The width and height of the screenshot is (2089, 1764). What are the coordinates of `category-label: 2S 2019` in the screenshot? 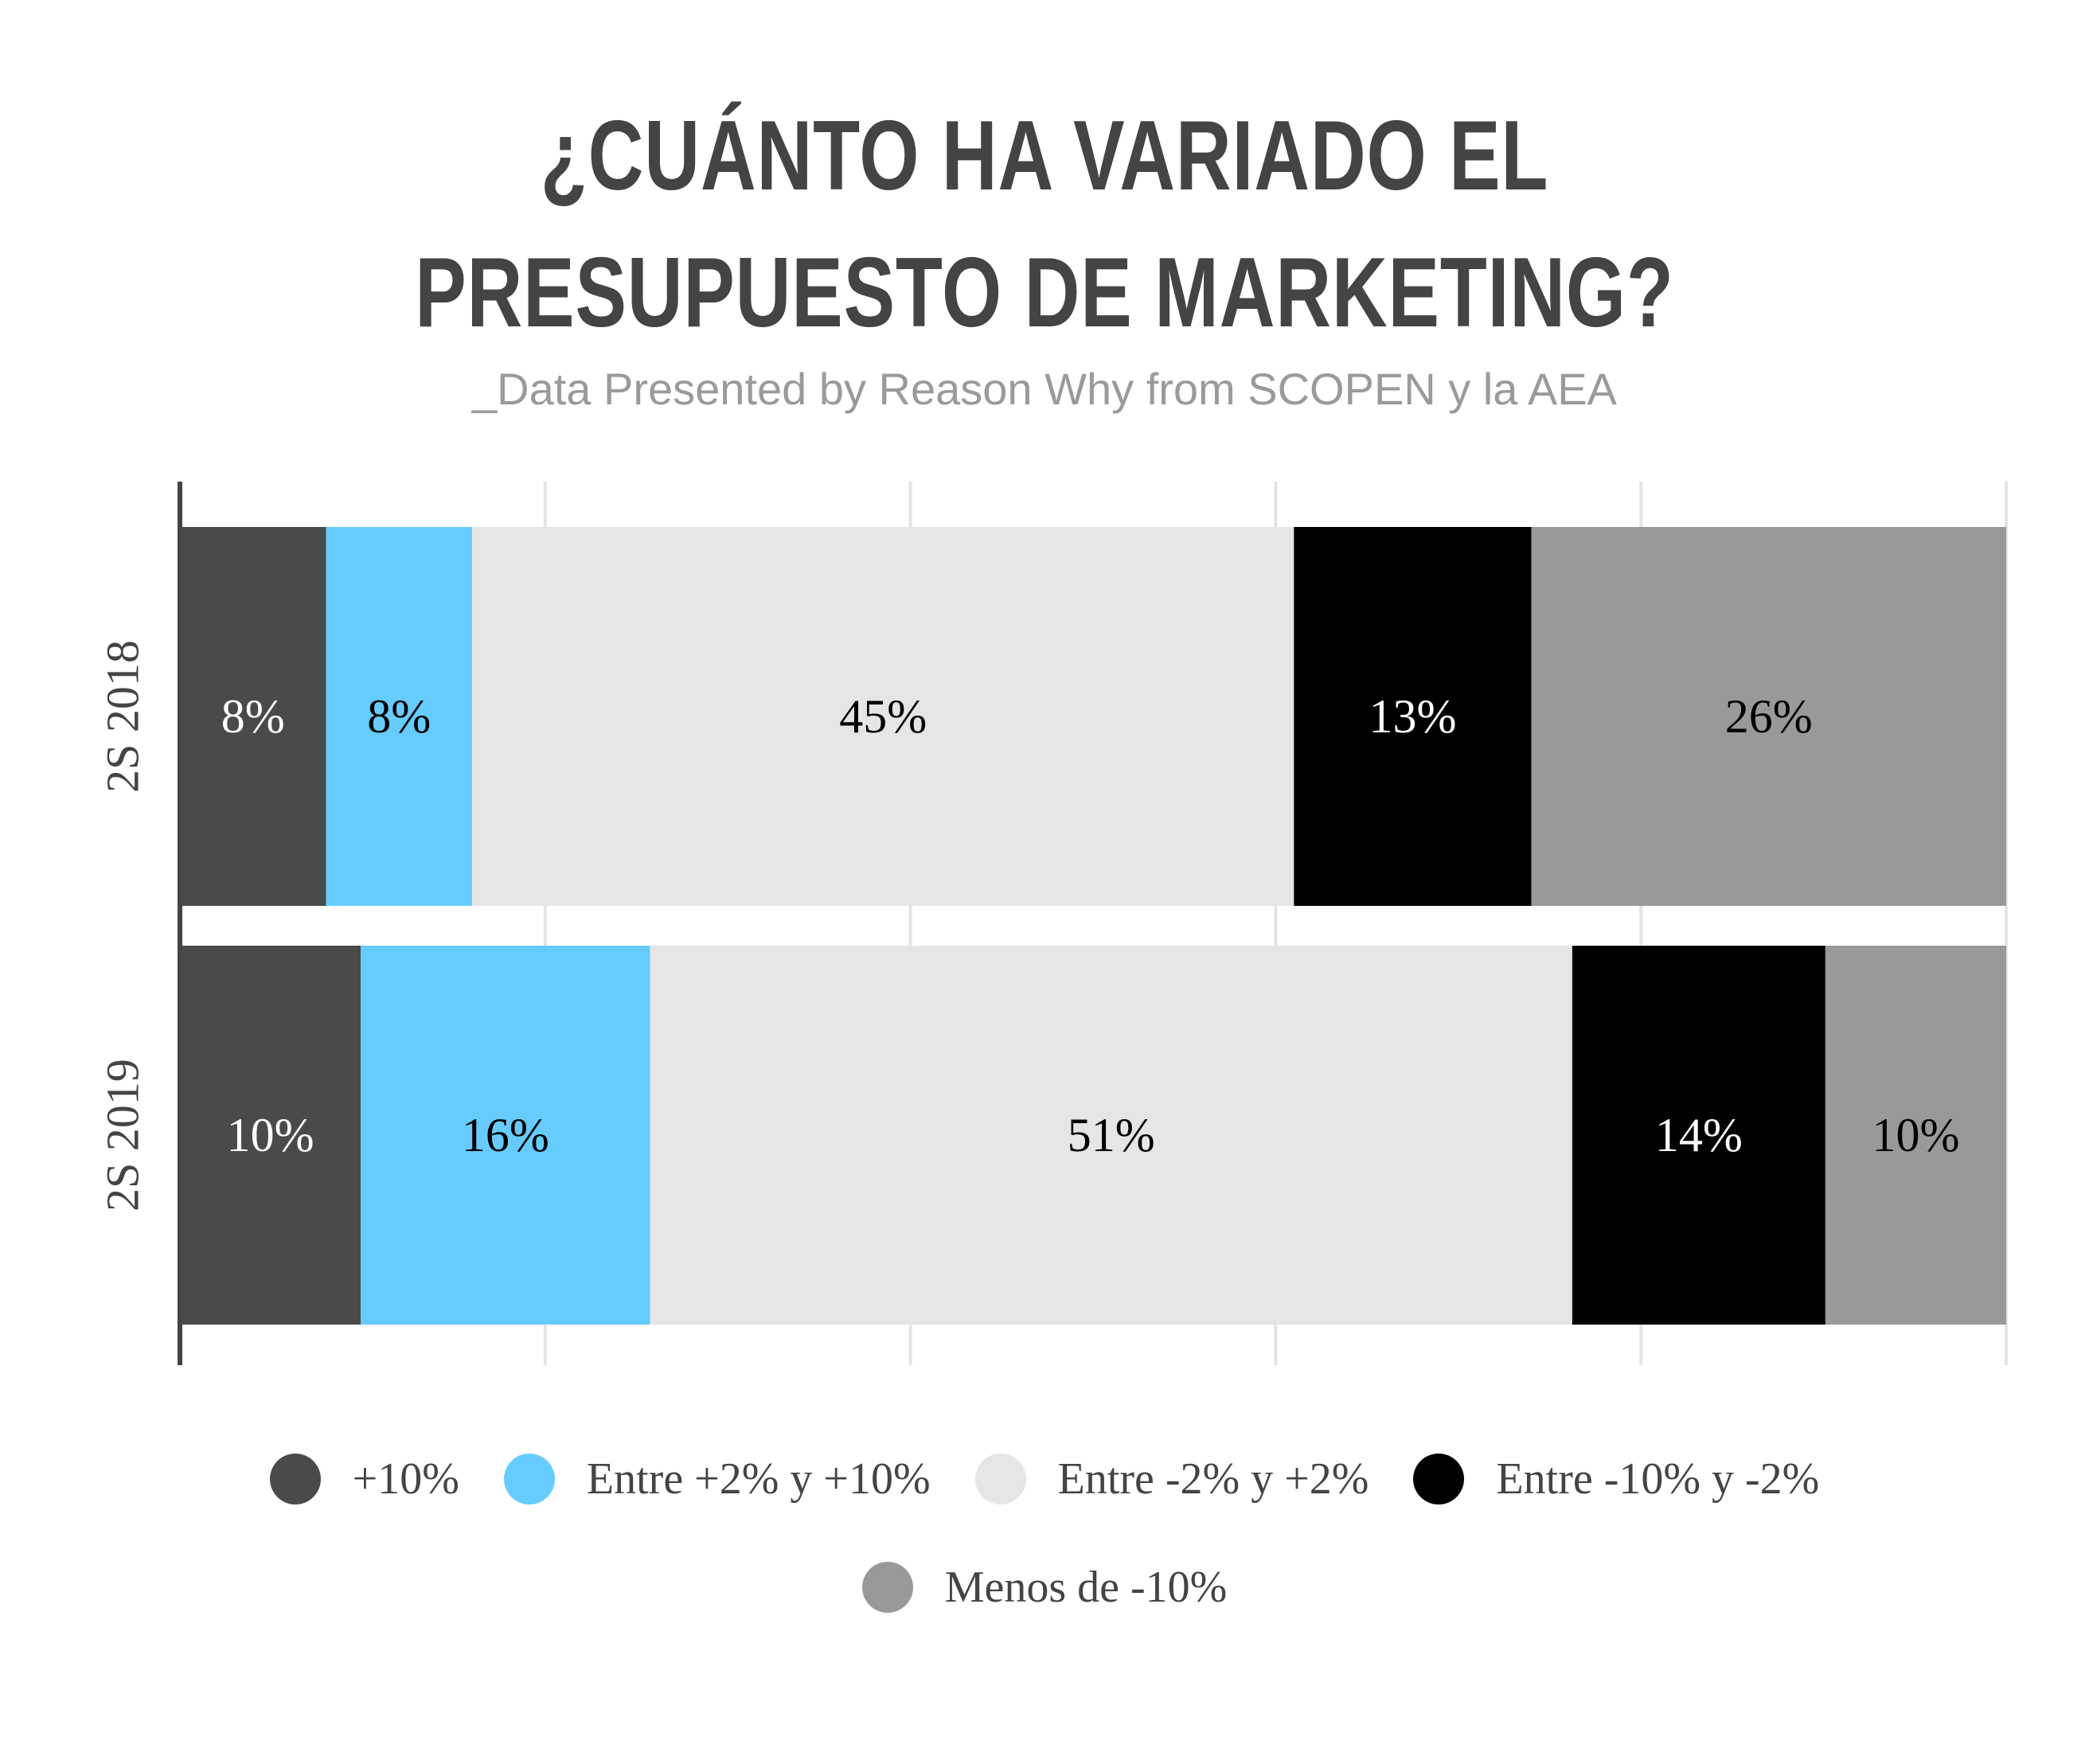 It's located at (122, 1135).